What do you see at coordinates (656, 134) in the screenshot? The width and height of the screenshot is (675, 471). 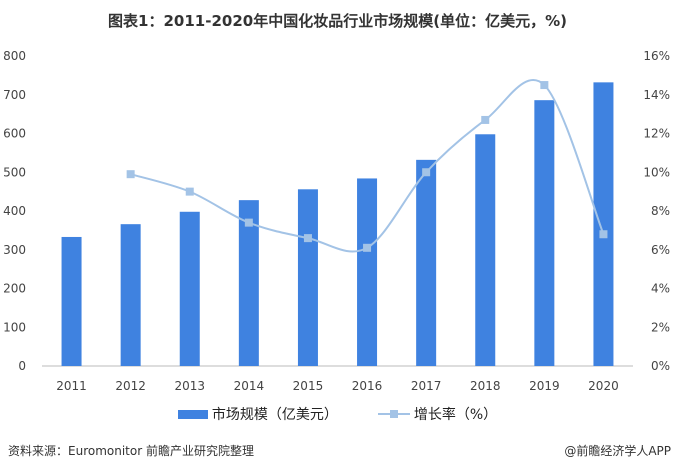 I see `y-right-tick-label: 12%` at bounding box center [656, 134].